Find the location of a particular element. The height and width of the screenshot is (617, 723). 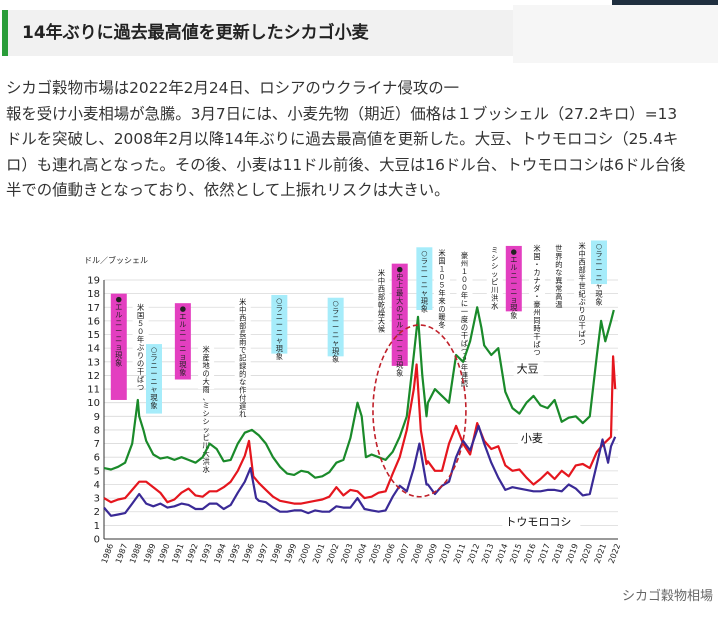

annotation-label: 米国１０５年来の暖冬 is located at coordinates (441, 288).